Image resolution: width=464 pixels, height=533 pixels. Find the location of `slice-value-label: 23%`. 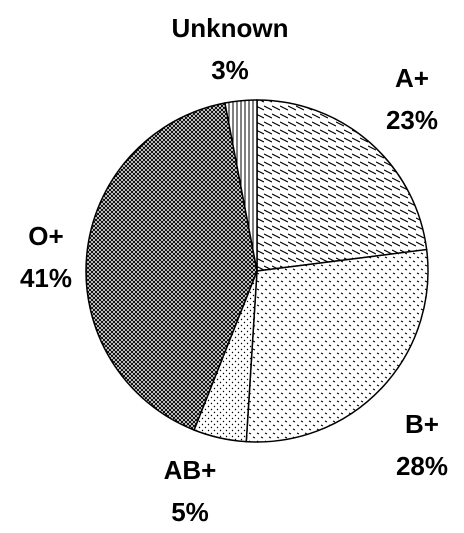

slice-value-label: 23% is located at coordinates (412, 120).